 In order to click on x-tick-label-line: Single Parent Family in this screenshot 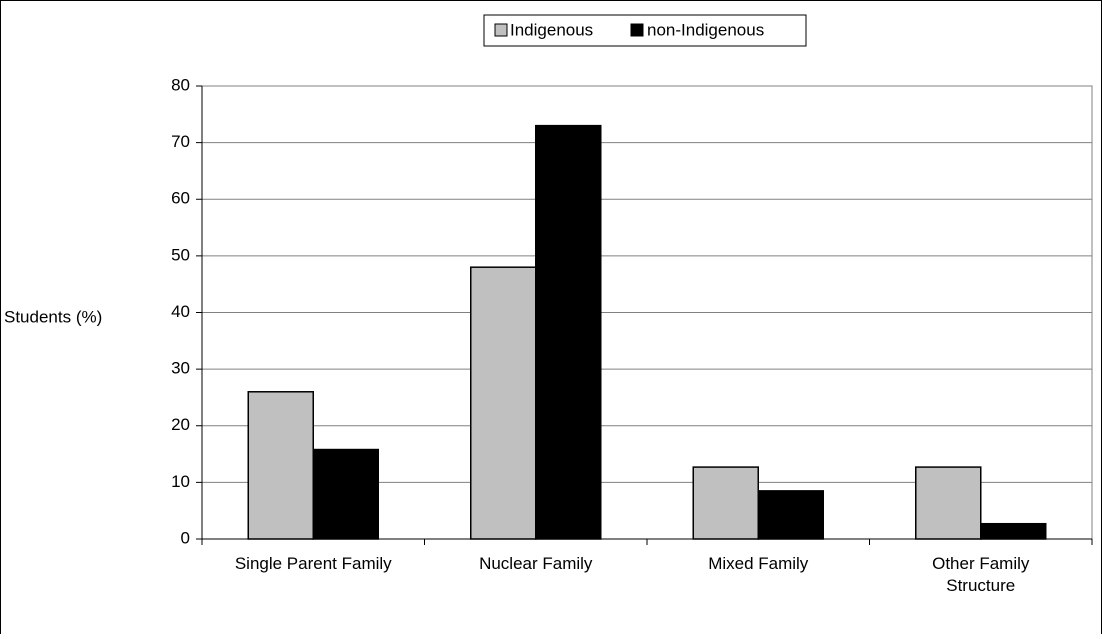, I will do `click(313, 563)`.